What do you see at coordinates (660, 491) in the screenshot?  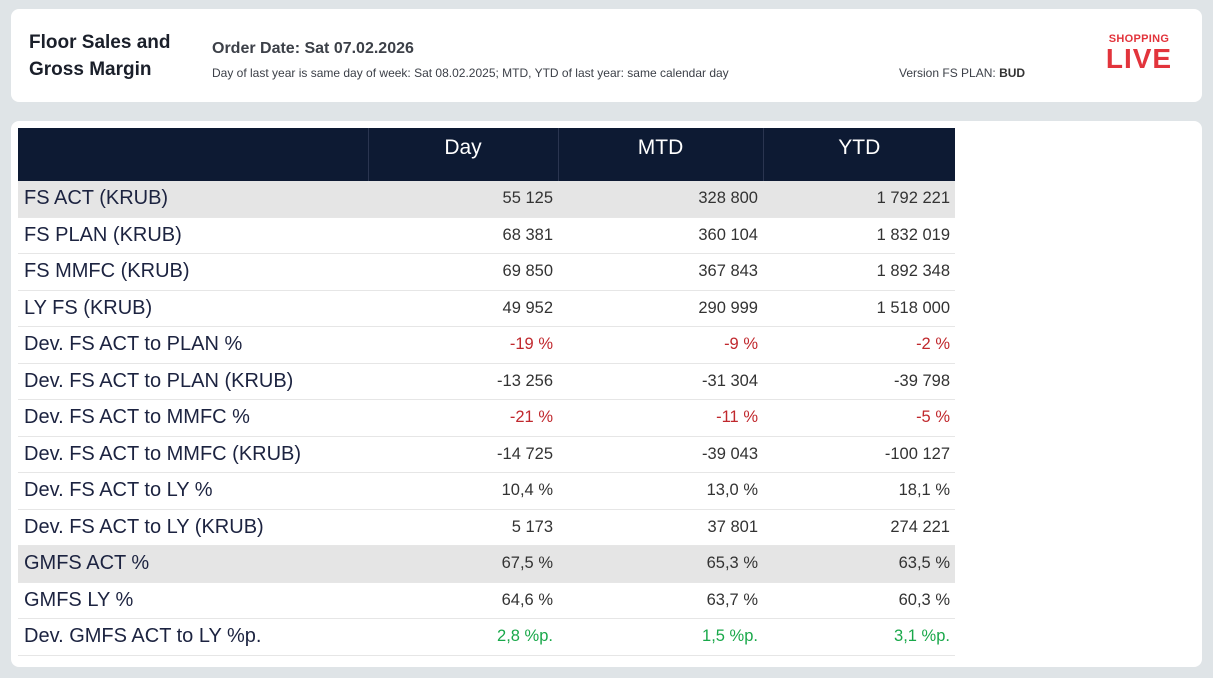 I see `cell-mtd: 13,0 %` at bounding box center [660, 491].